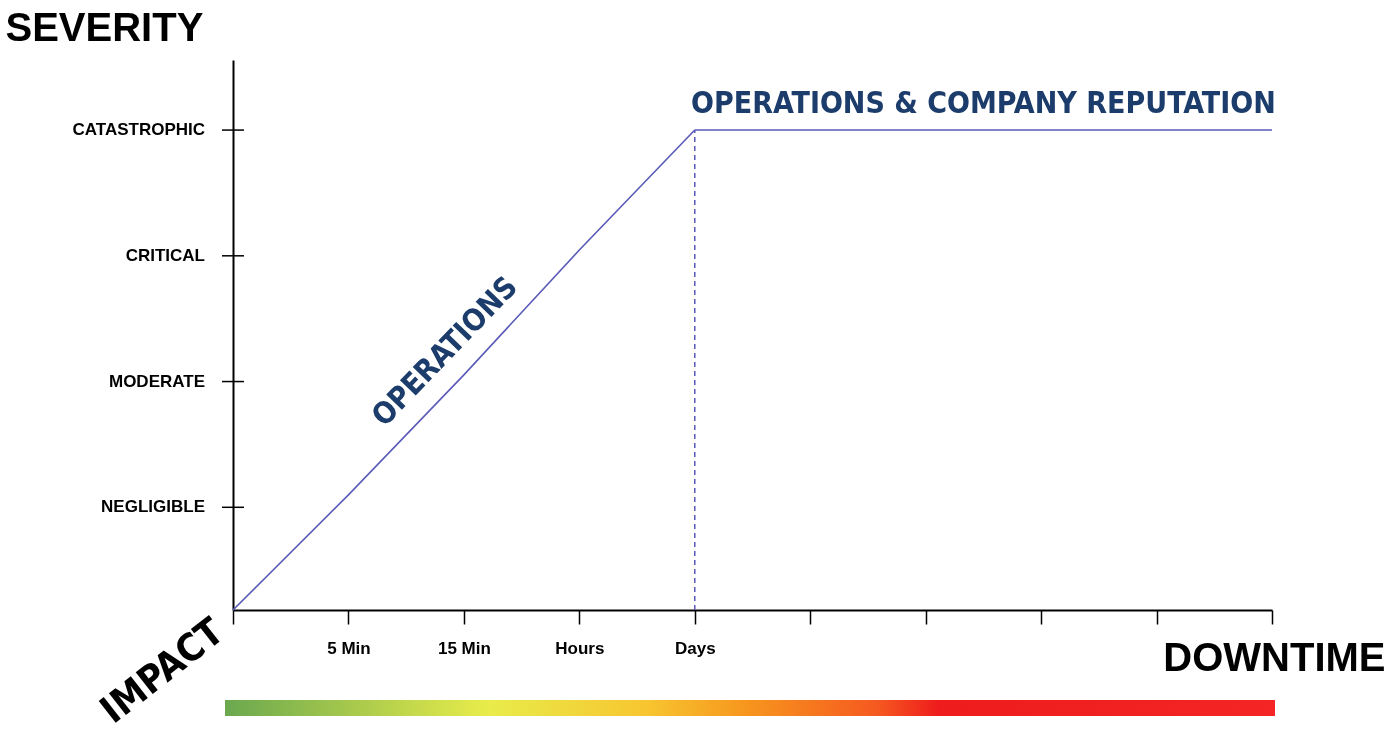 This screenshot has width=1390, height=731. I want to click on x-tick-label: 5 Min, so click(349, 648).